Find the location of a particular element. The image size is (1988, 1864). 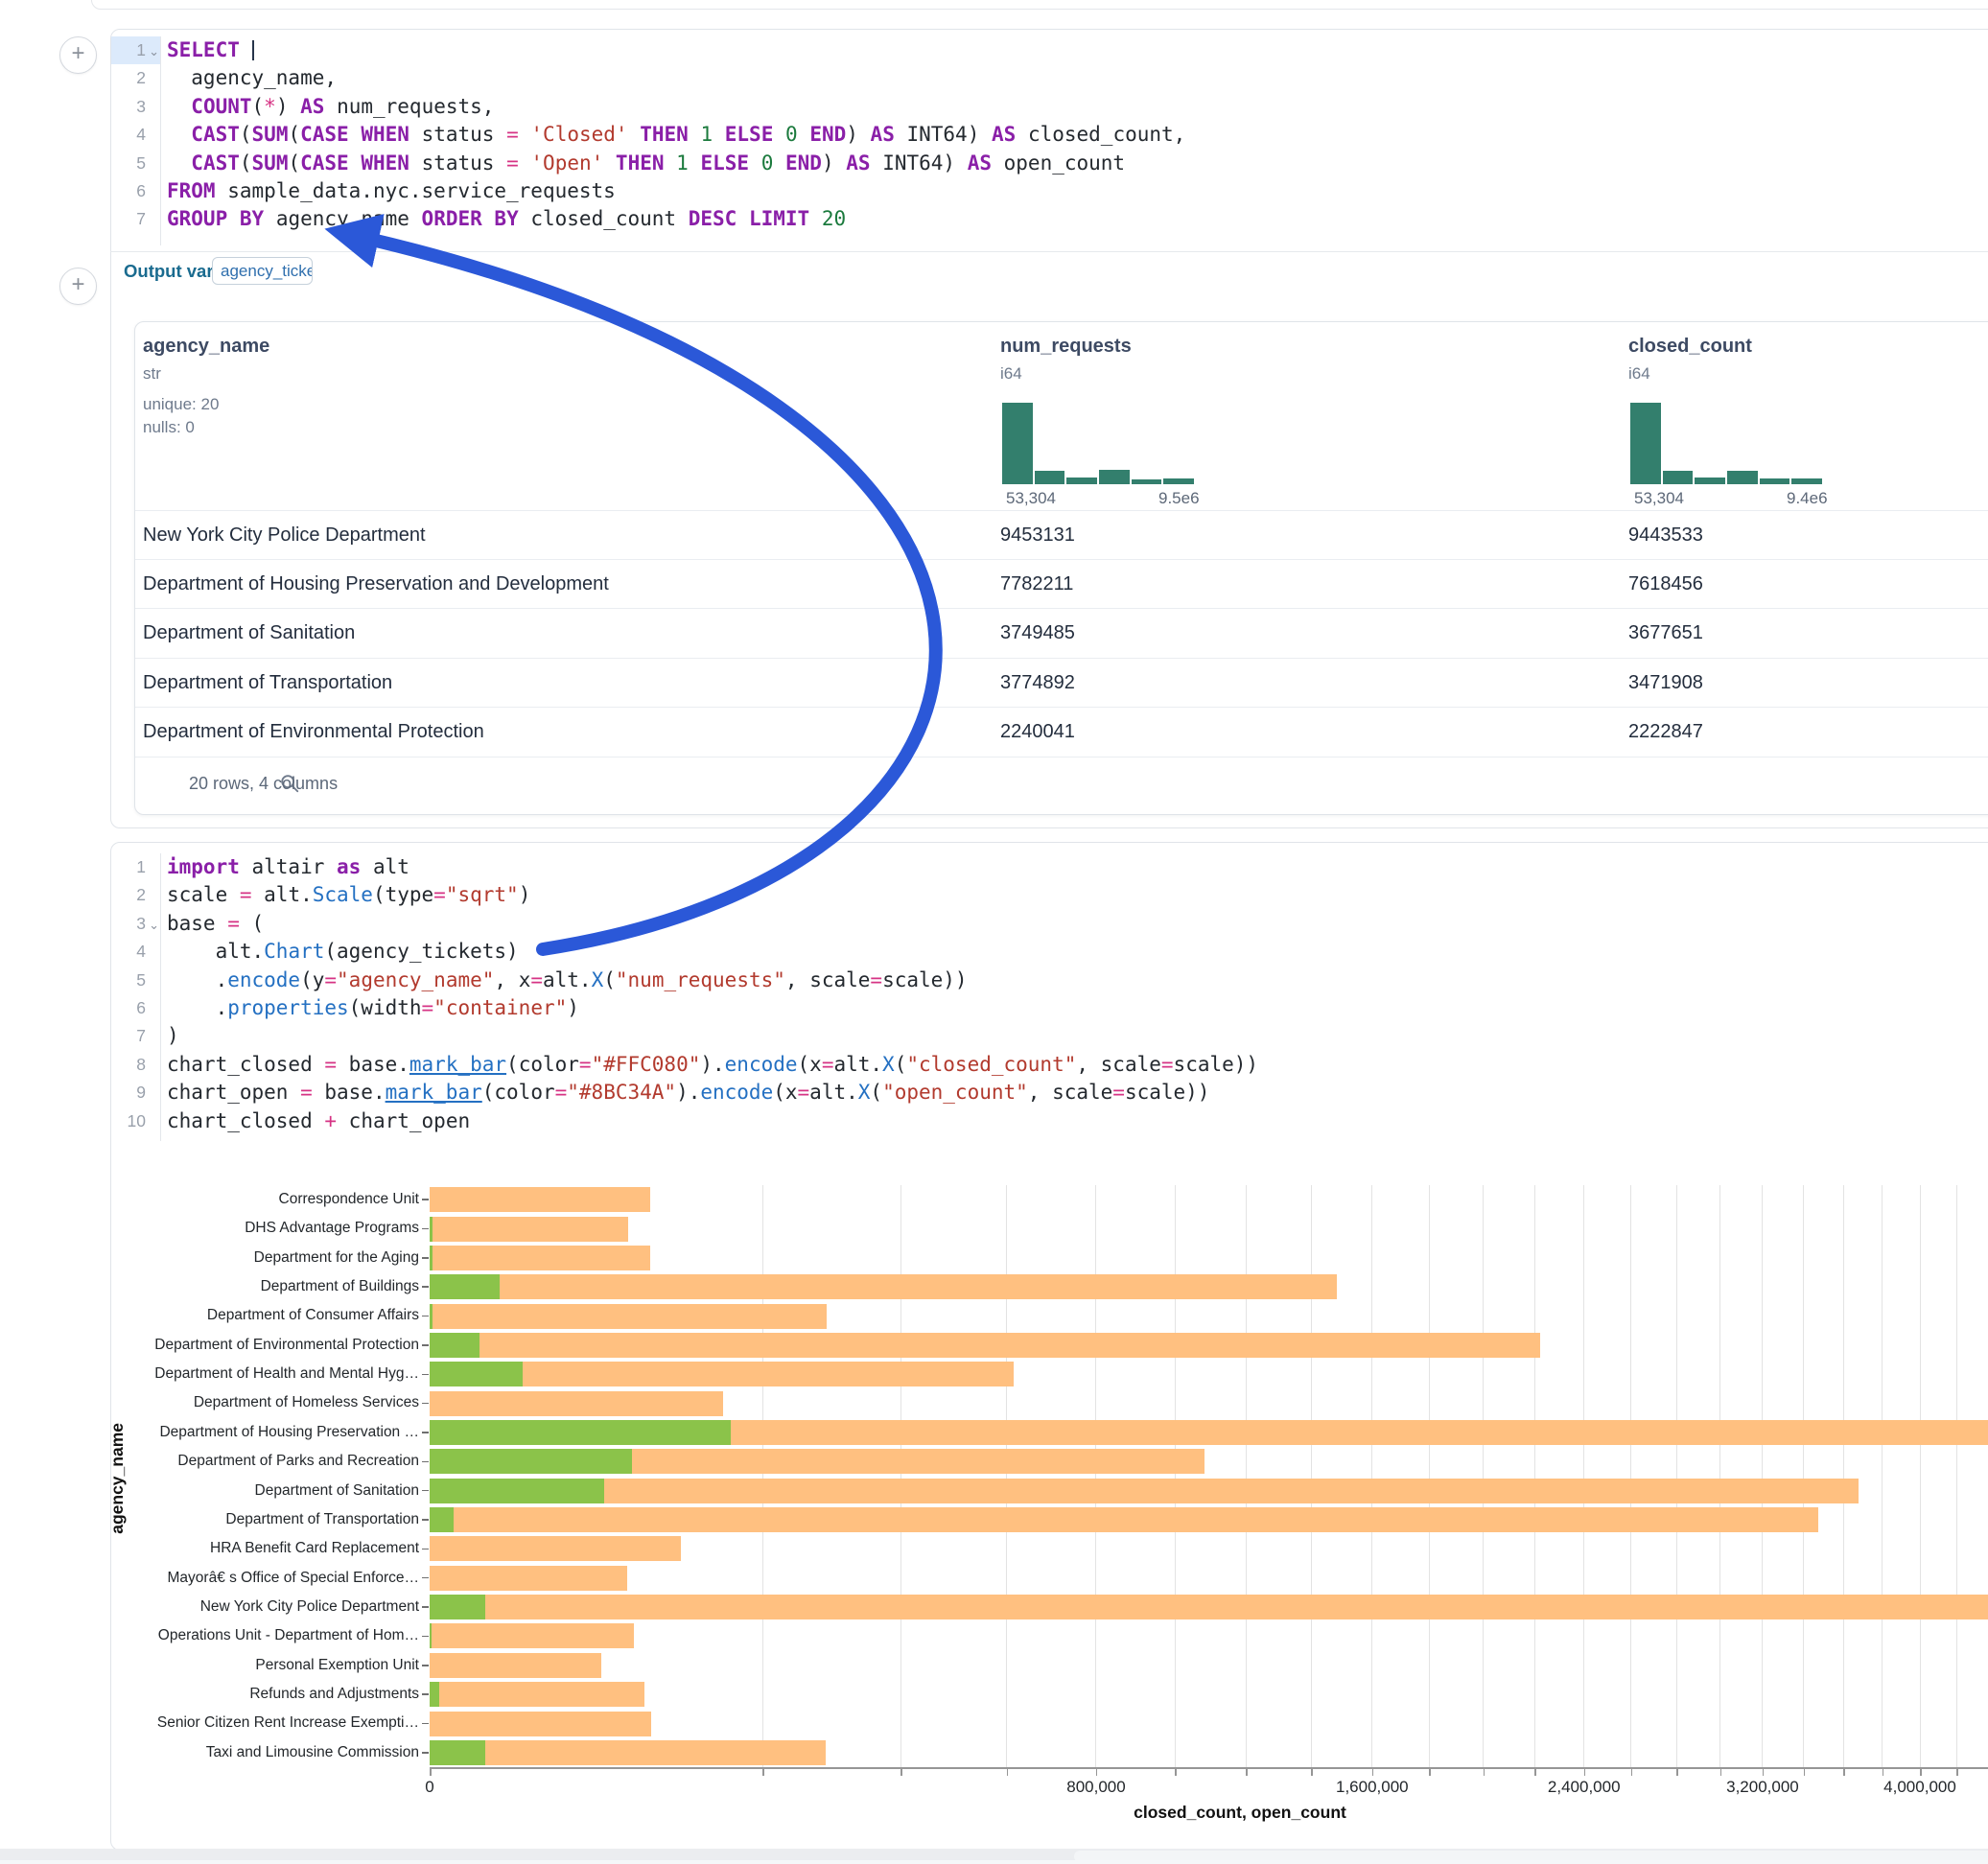

search-icon is located at coordinates (290, 783).